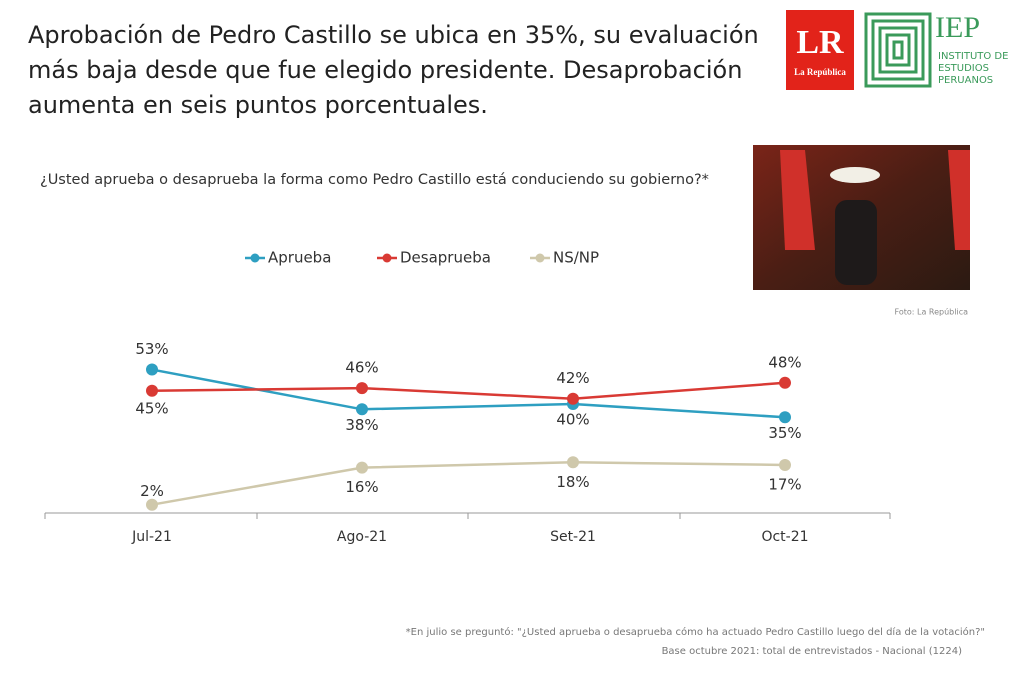  I want to click on value-label: 42%, so click(572, 378).